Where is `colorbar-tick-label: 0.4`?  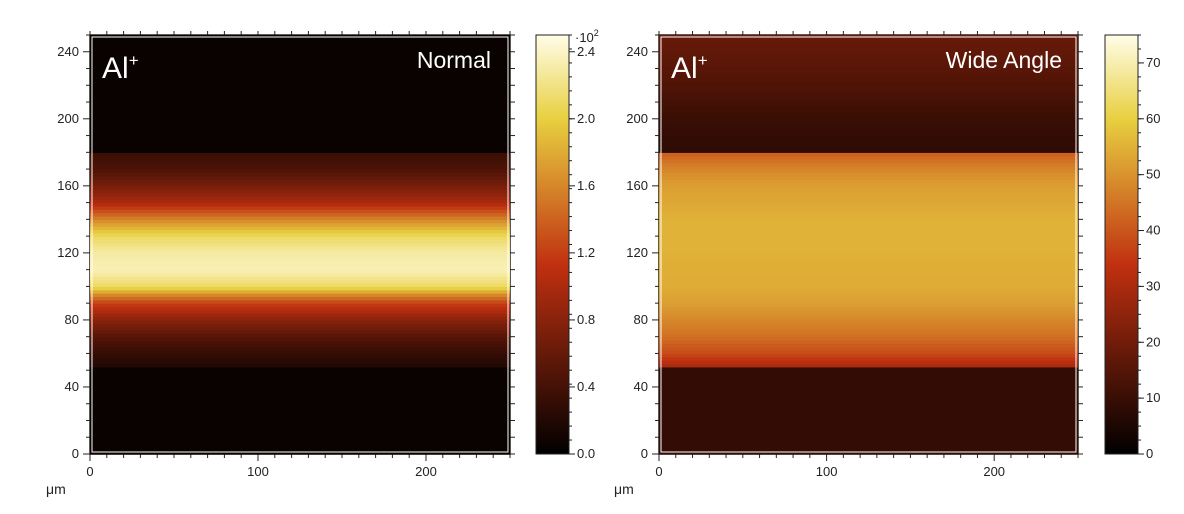 colorbar-tick-label: 0.4 is located at coordinates (586, 386).